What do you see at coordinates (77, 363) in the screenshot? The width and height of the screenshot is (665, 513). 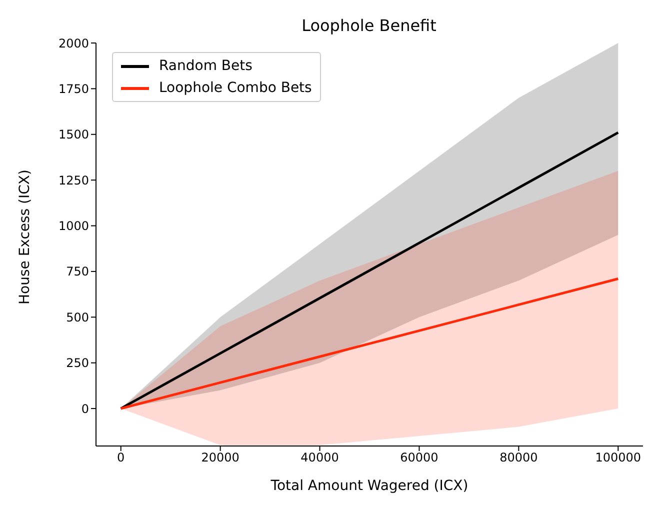 I see `y-tick-label: 250` at bounding box center [77, 363].